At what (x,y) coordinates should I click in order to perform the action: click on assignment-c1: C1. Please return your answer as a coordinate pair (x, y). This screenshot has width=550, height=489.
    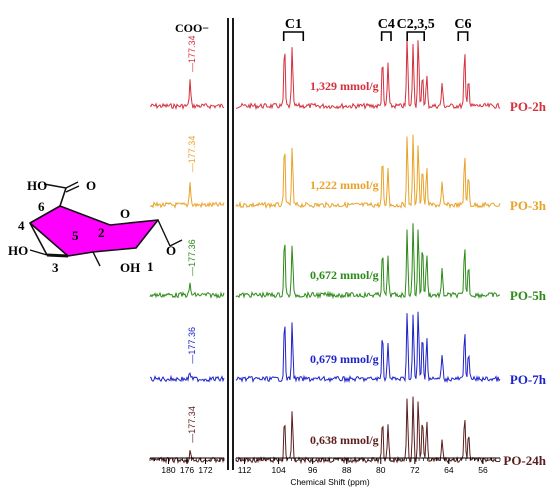
    Looking at the image, I should click on (293, 29).